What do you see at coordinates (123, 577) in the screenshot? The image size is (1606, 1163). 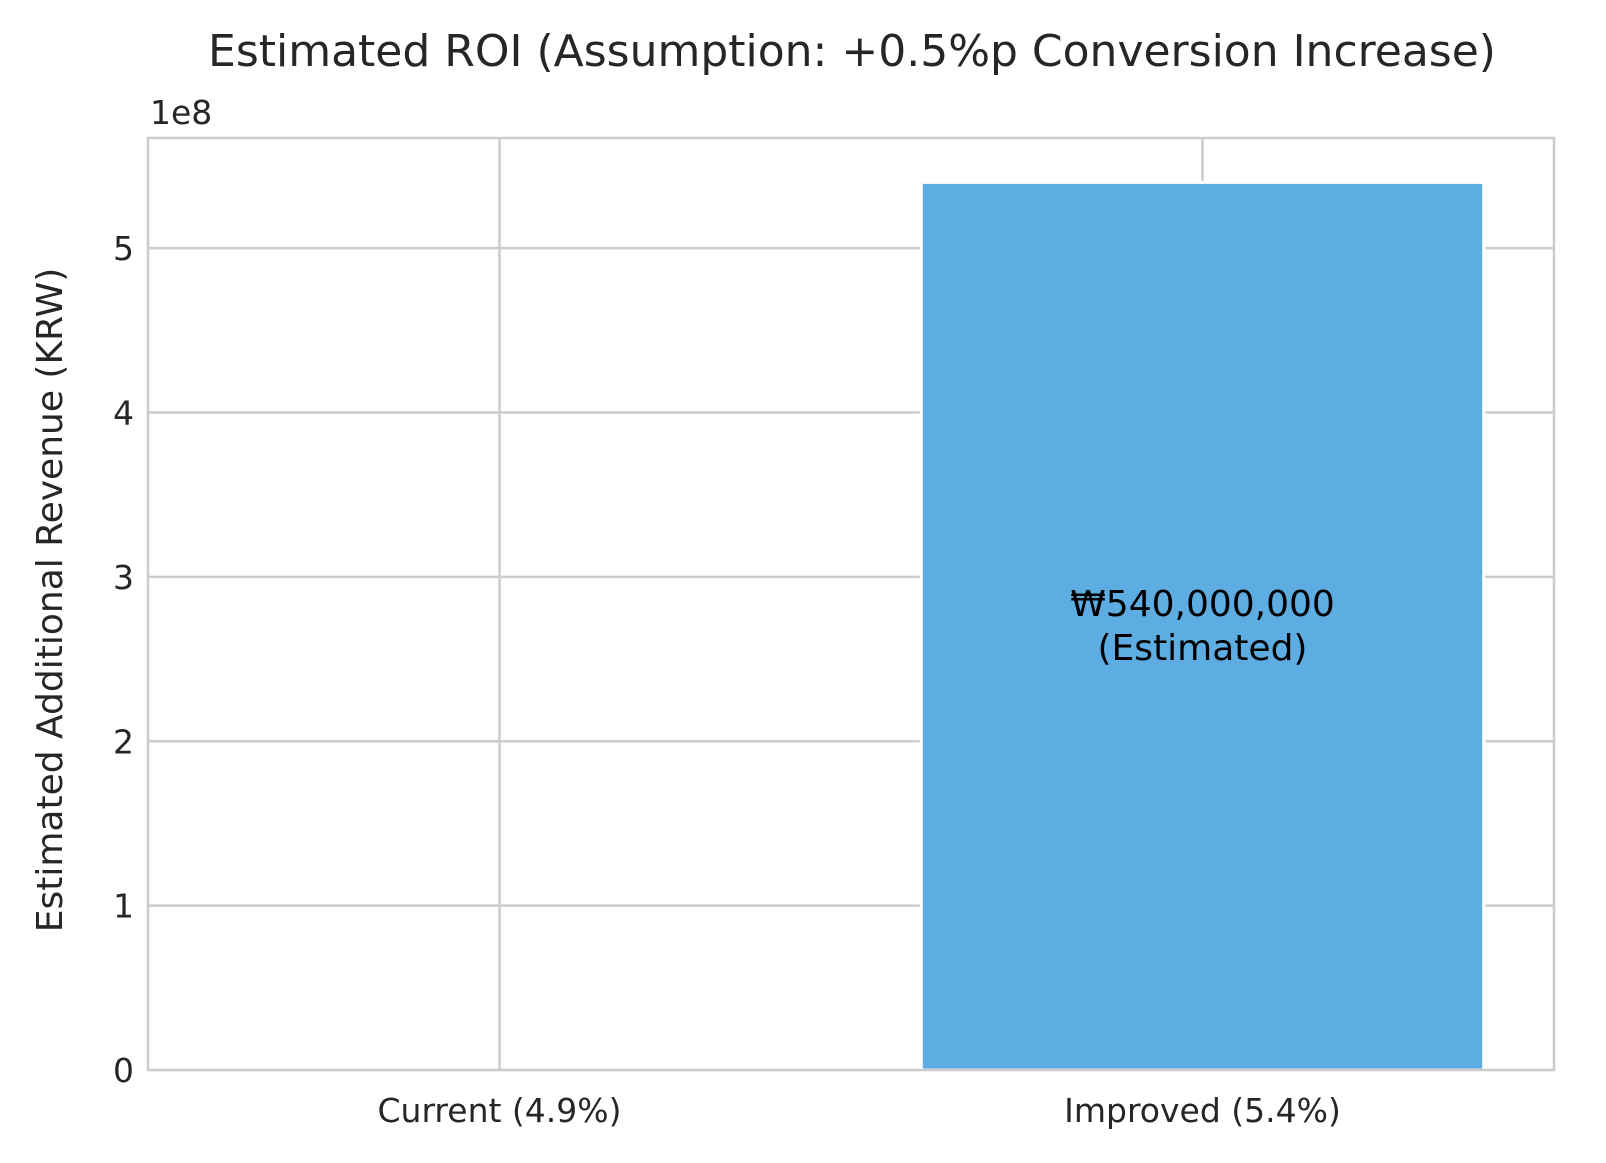 I see `y-tick-label: 3` at bounding box center [123, 577].